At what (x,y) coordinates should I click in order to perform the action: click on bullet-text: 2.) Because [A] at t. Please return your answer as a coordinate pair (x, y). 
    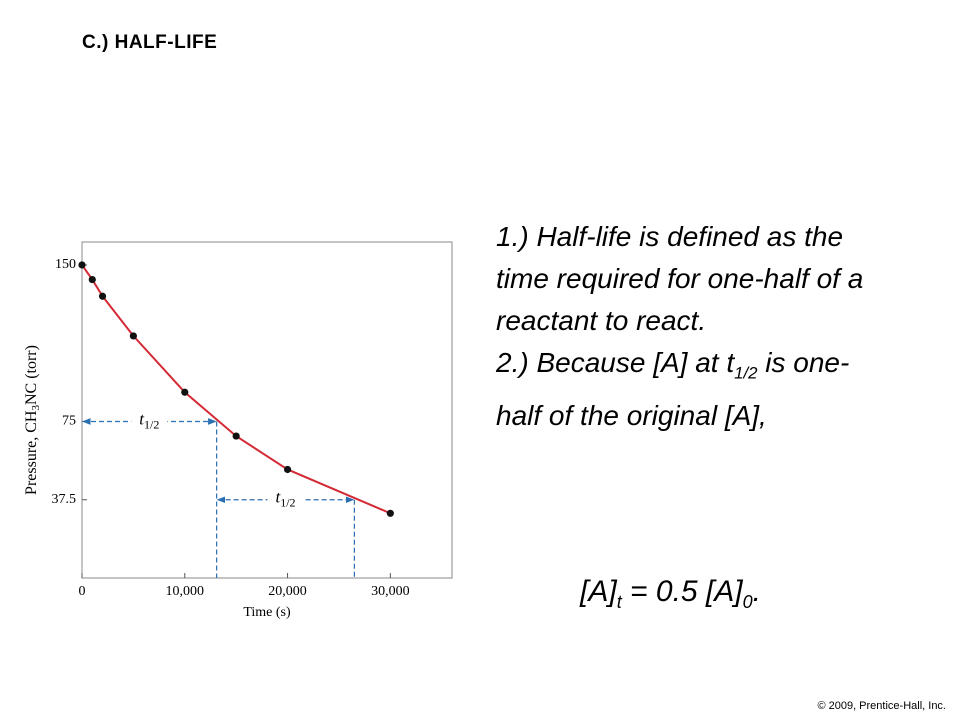
    Looking at the image, I should click on (615, 362).